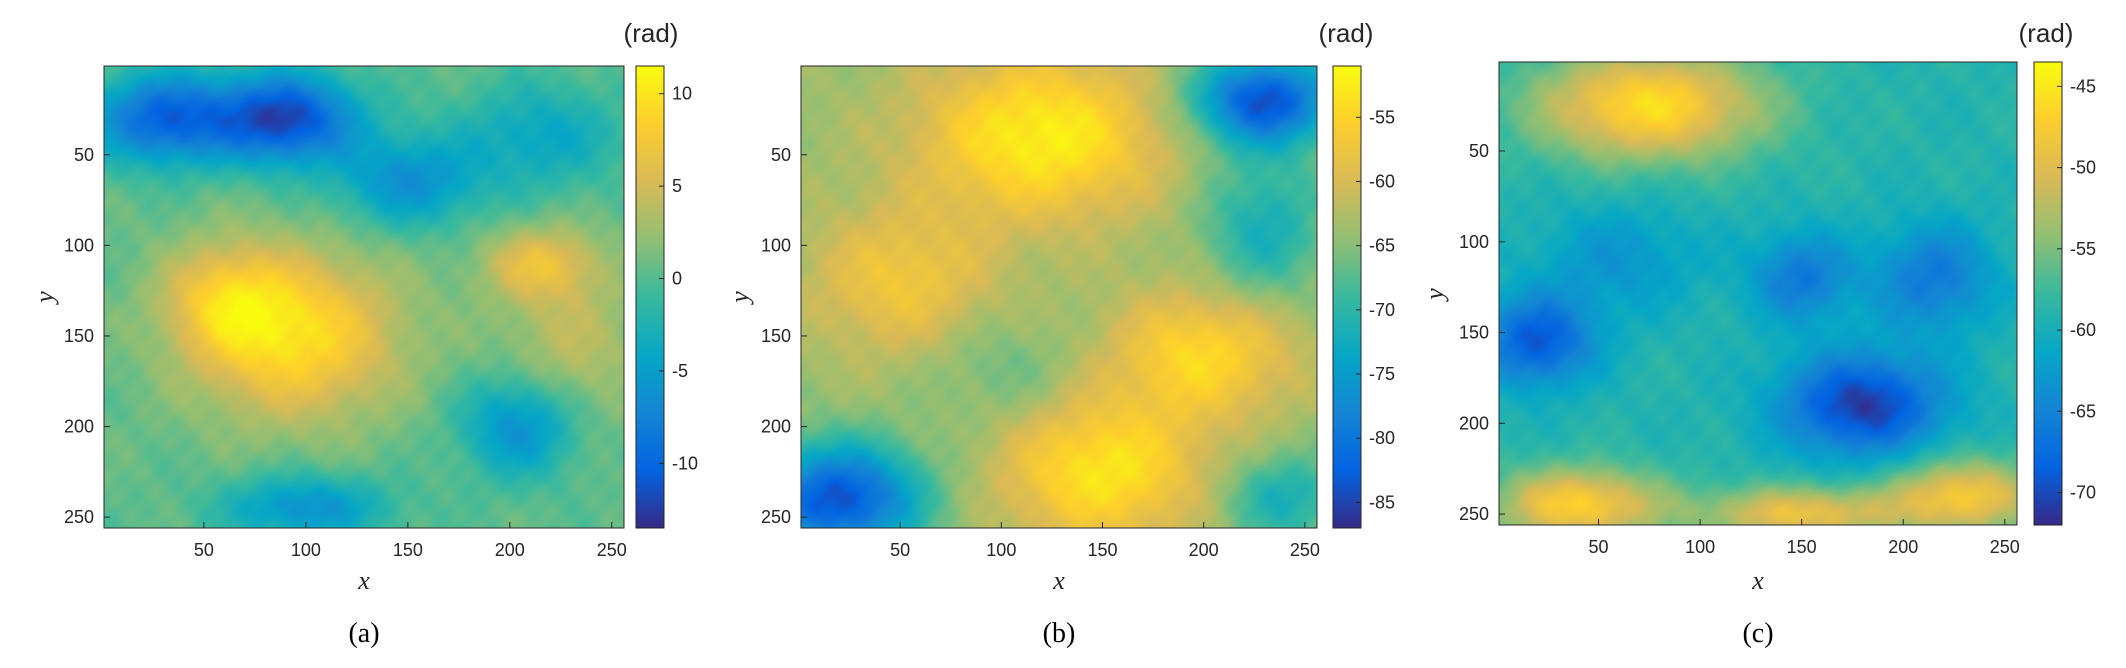  I want to click on y-ticks-b: 50 100 150 200 250, so click(784, 336).